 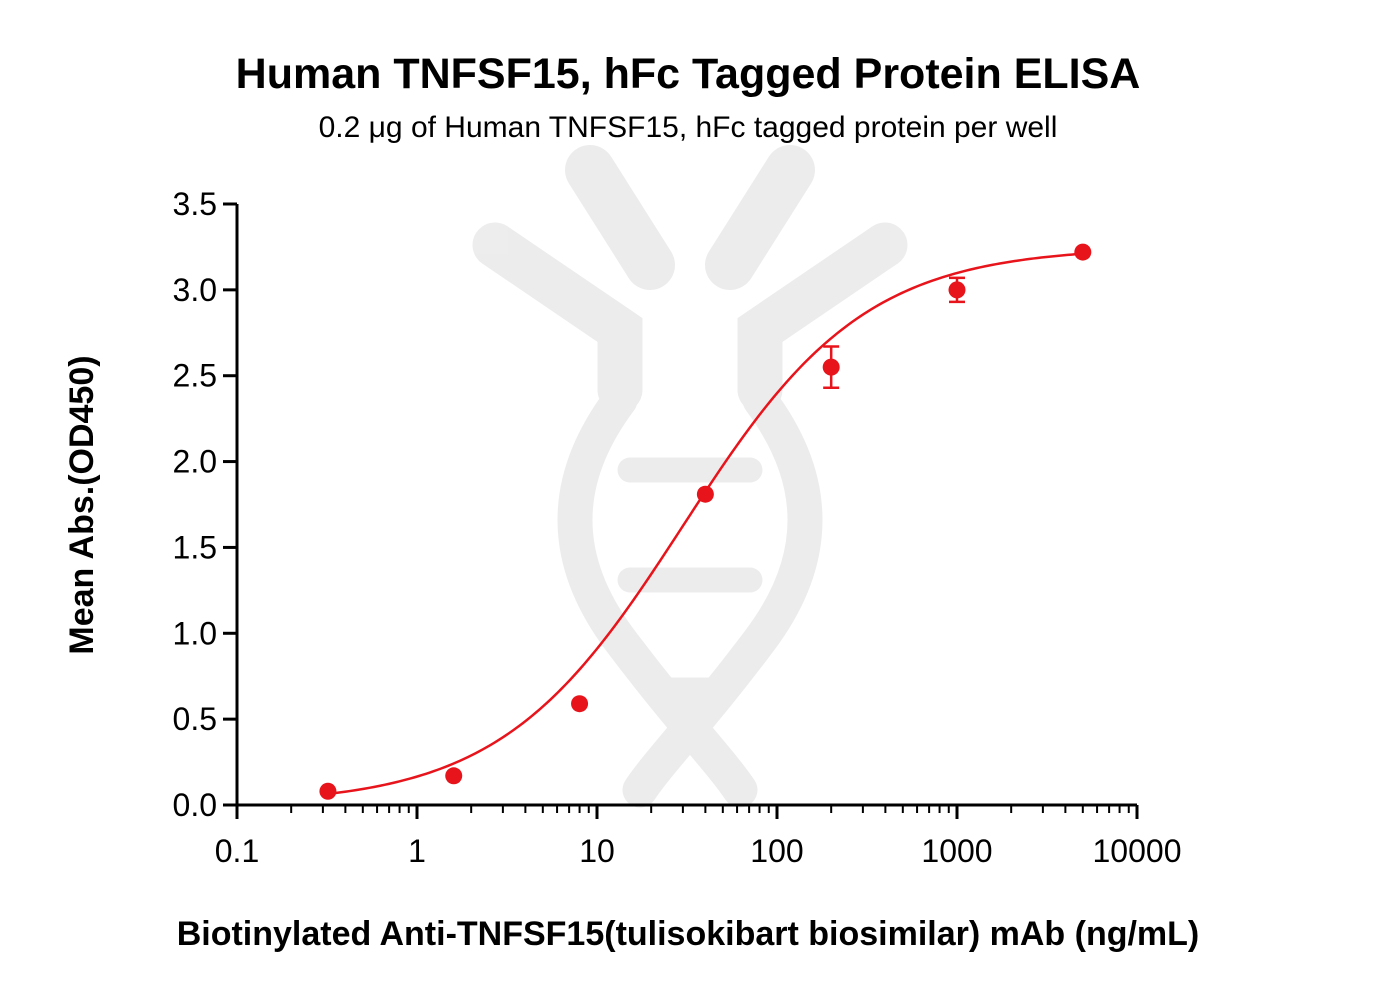 I want to click on x-tick-label-5: 10000, so click(x=1137, y=851).